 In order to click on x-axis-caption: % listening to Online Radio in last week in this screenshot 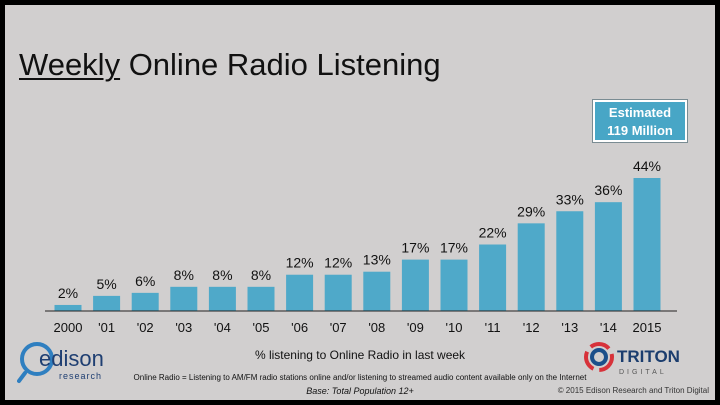, I will do `click(360, 355)`.